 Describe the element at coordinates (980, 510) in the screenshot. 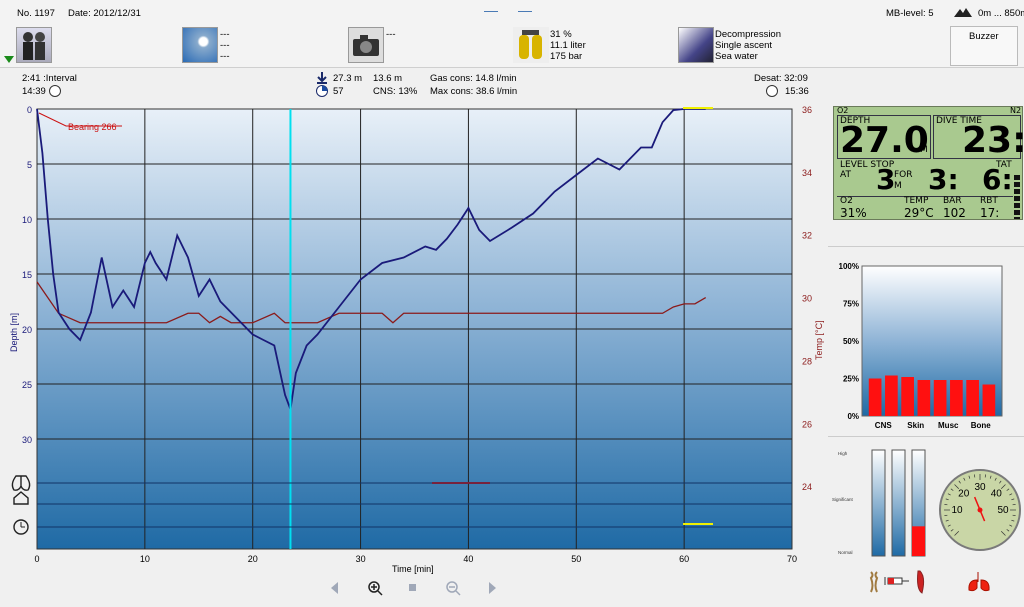

I see `gauge-hub` at that location.